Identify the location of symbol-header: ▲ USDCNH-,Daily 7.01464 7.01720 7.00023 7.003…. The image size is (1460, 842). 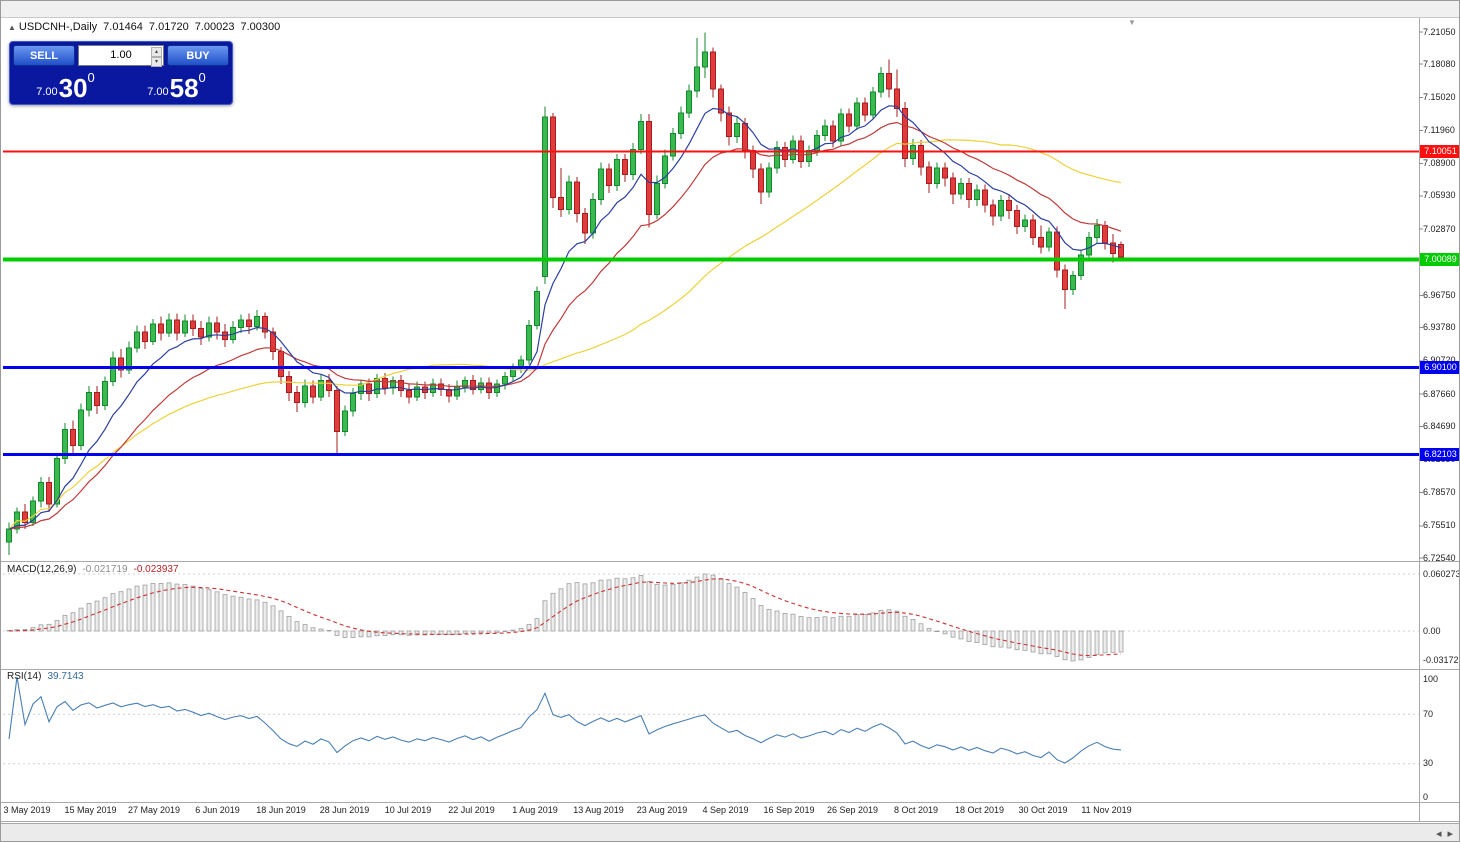
(144, 27).